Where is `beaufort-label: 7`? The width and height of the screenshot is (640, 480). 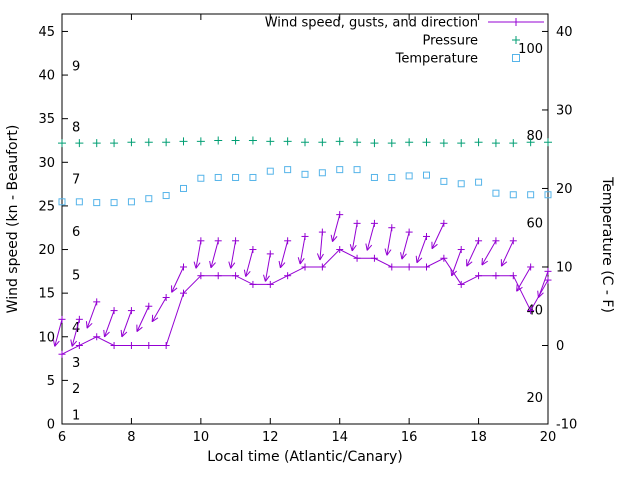
beaufort-label: 7 is located at coordinates (76, 180).